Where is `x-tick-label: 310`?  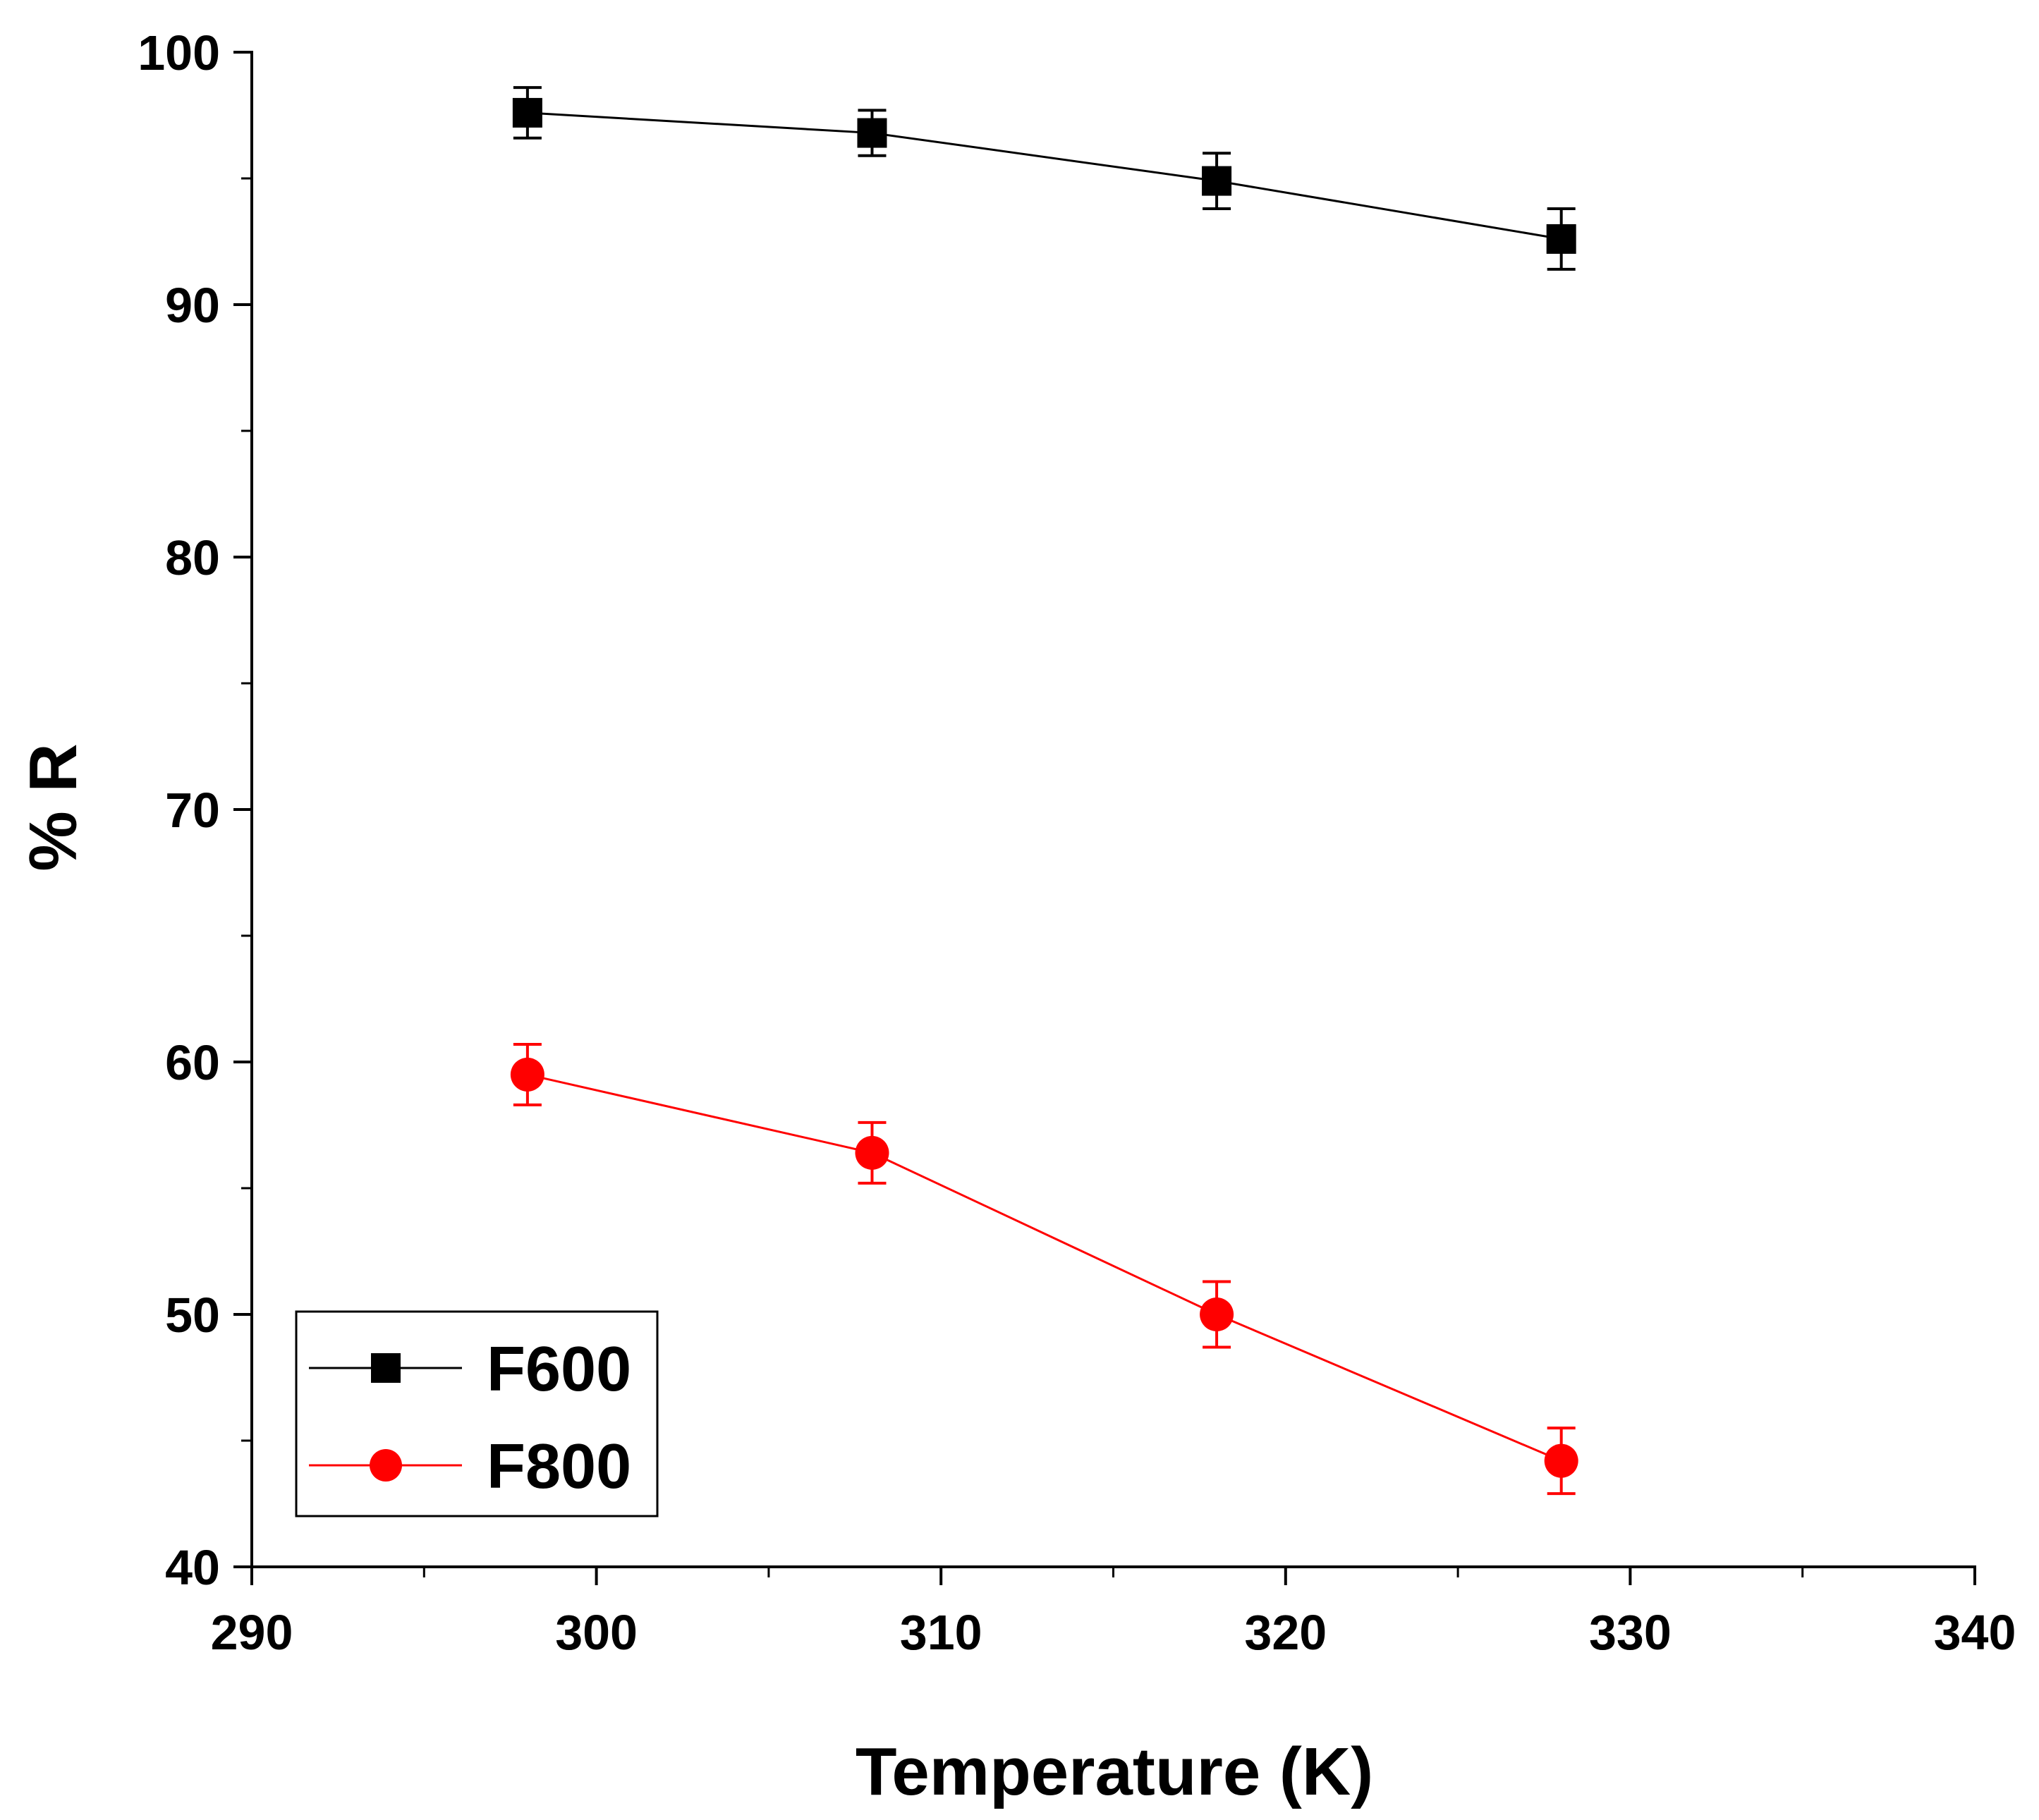
x-tick-label: 310 is located at coordinates (941, 1632).